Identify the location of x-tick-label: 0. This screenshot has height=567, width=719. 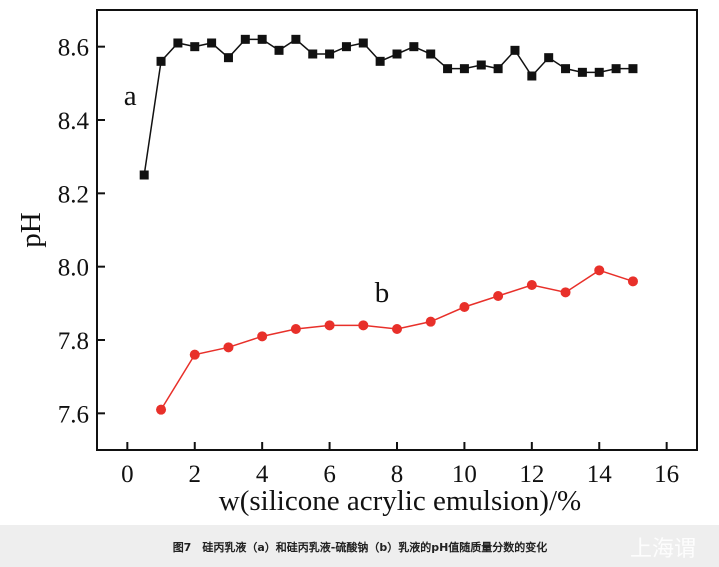
(127, 474).